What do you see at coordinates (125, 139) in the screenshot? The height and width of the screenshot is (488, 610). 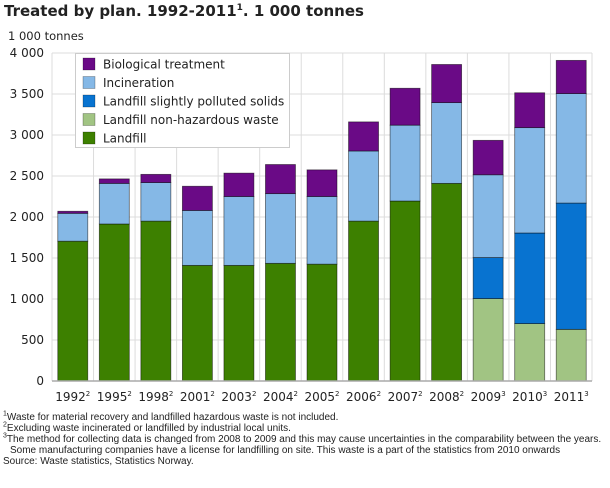 I see `legend-label: Landfill` at bounding box center [125, 139].